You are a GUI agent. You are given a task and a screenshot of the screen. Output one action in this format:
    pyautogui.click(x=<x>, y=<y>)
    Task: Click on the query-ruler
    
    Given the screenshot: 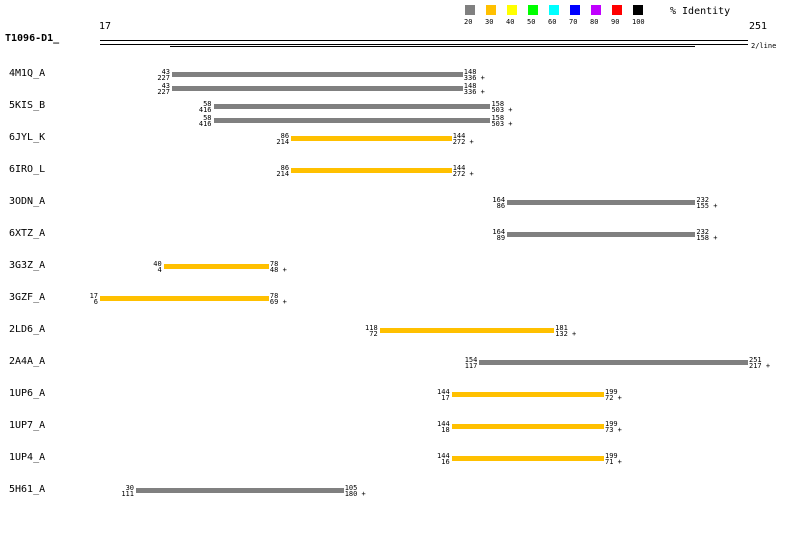 What is the action you would take?
    pyautogui.click(x=424, y=42)
    